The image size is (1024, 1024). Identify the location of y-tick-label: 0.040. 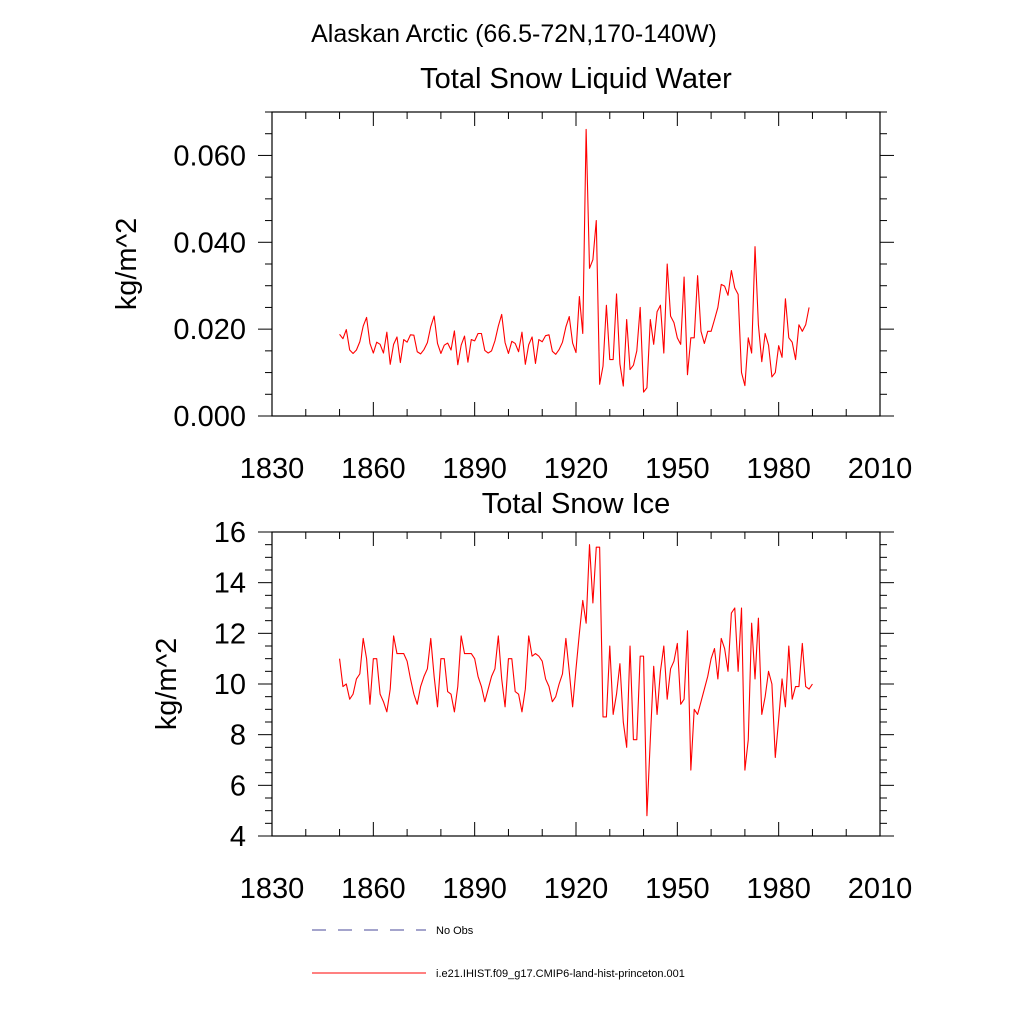
(209, 243).